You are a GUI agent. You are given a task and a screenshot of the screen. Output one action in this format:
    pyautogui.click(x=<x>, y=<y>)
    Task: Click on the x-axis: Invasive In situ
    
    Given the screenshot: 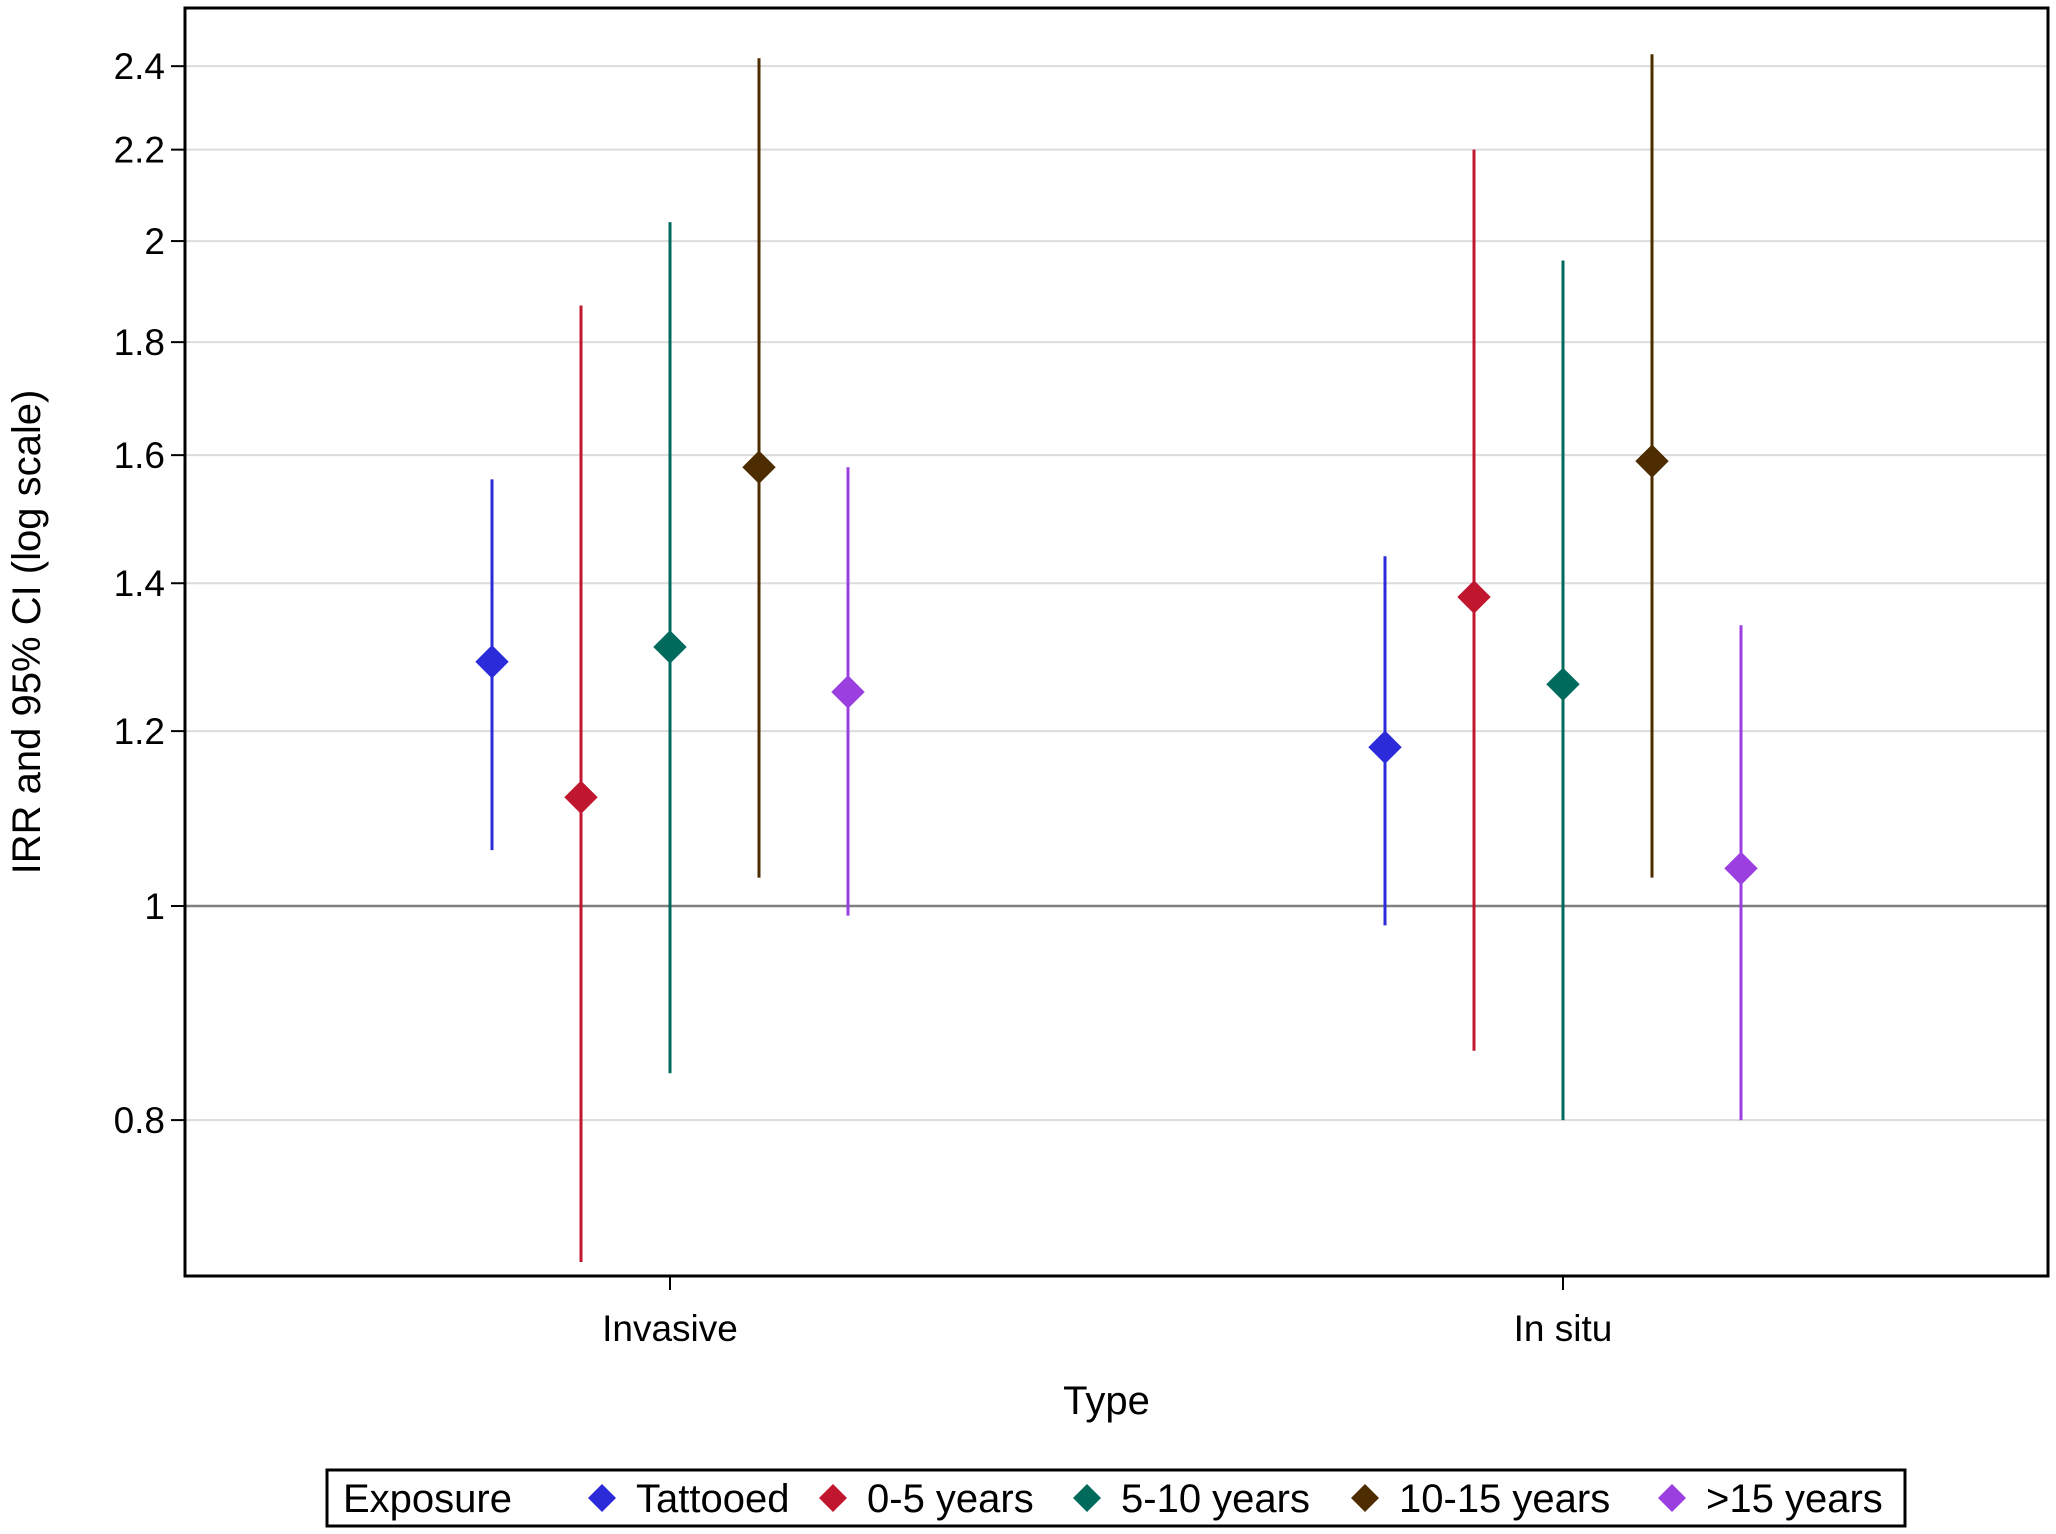 What is the action you would take?
    pyautogui.click(x=1107, y=1312)
    